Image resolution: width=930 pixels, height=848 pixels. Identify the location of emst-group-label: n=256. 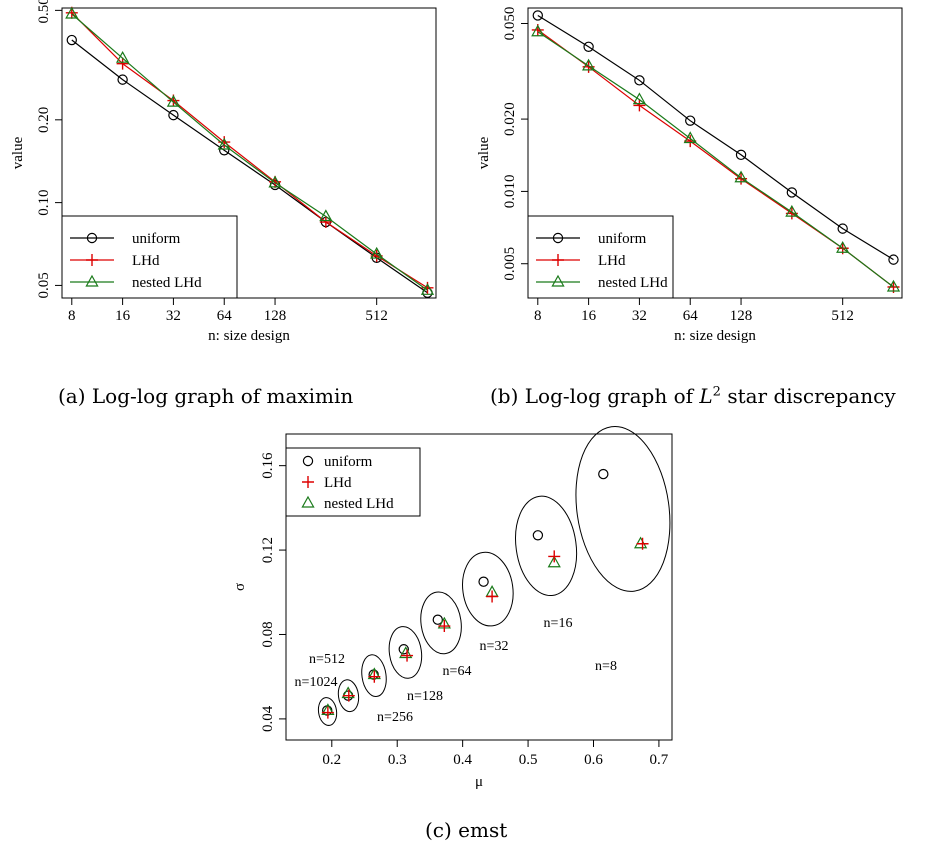
(395, 717).